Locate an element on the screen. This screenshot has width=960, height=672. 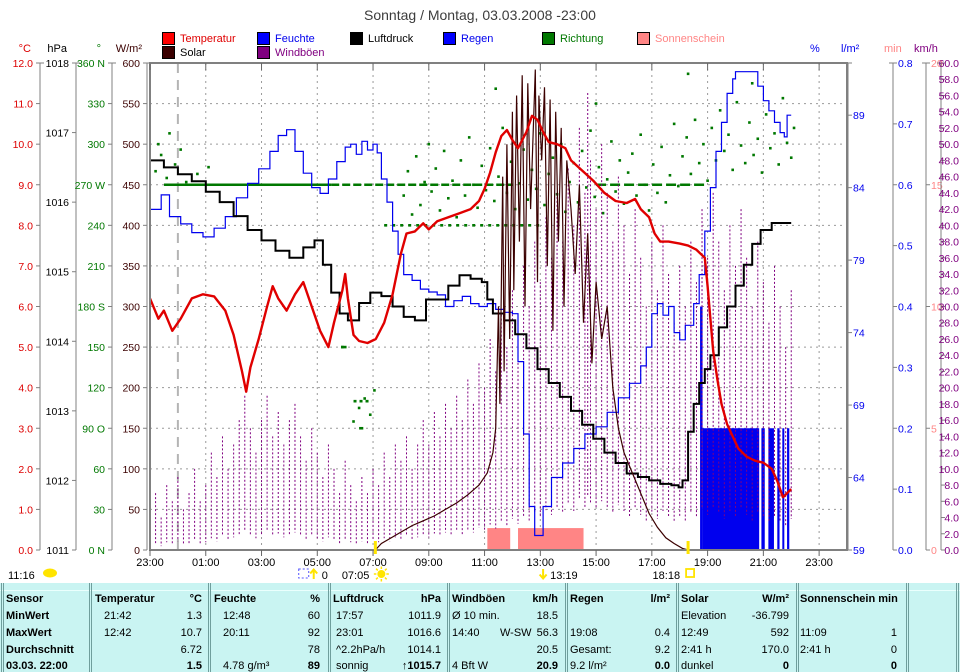
stat-time: 21:42 is located at coordinates (118, 616).